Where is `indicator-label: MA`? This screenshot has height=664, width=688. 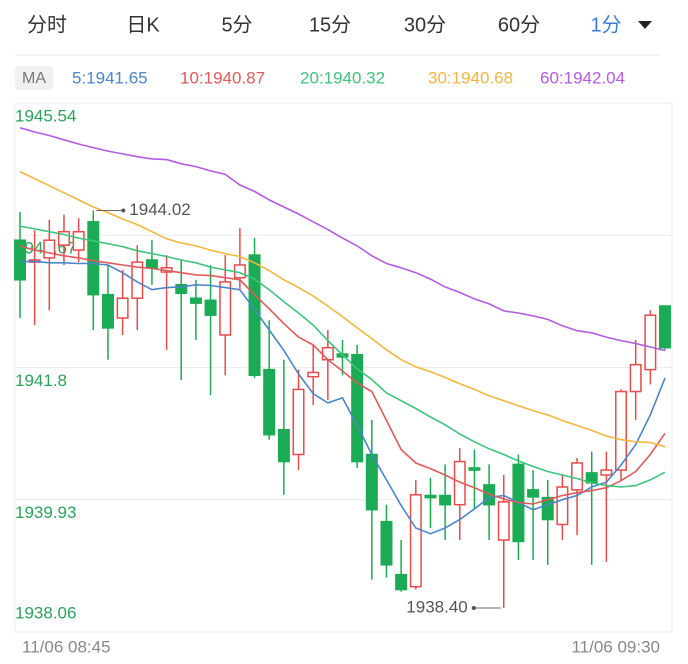
indicator-label: MA is located at coordinates (34, 78).